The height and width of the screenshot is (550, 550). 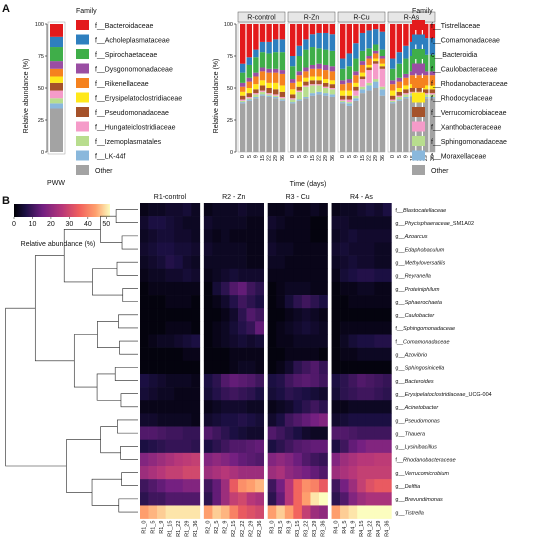 I want to click on colorbar-label: Relative abundance (%), so click(x=58, y=244).